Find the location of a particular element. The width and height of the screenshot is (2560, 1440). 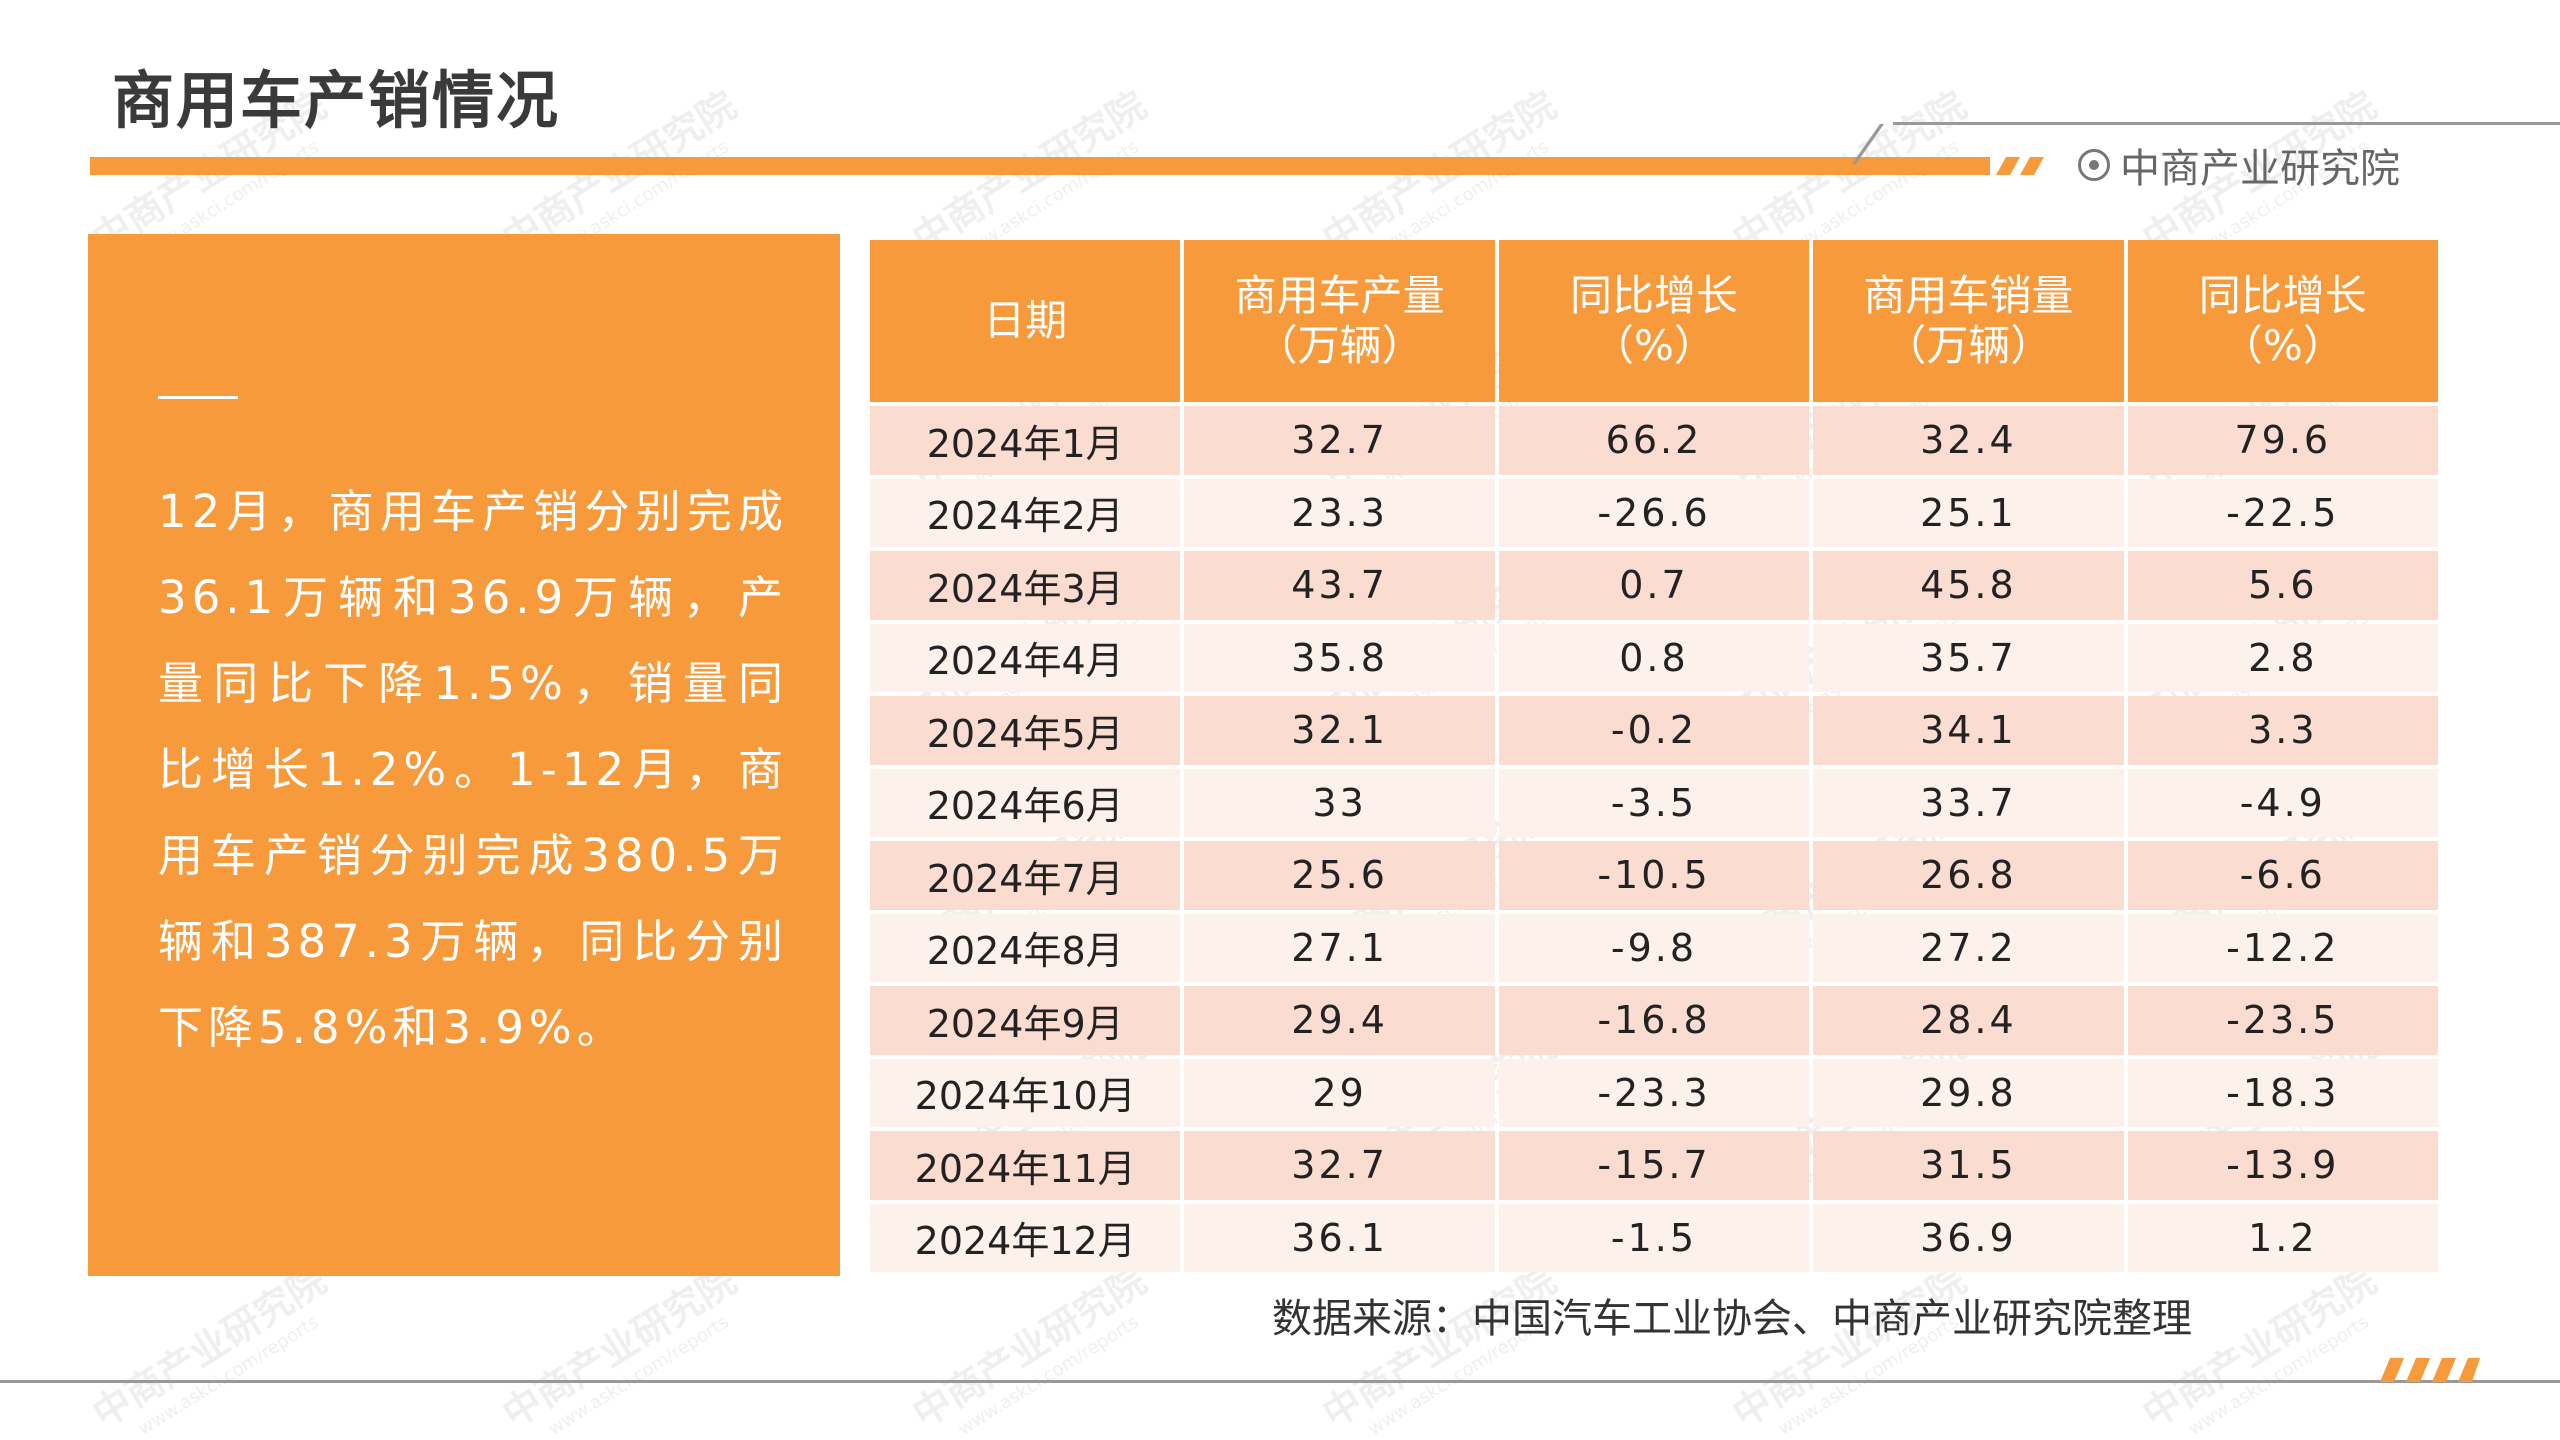

brand: 中商产业研究院 is located at coordinates (2239, 166).